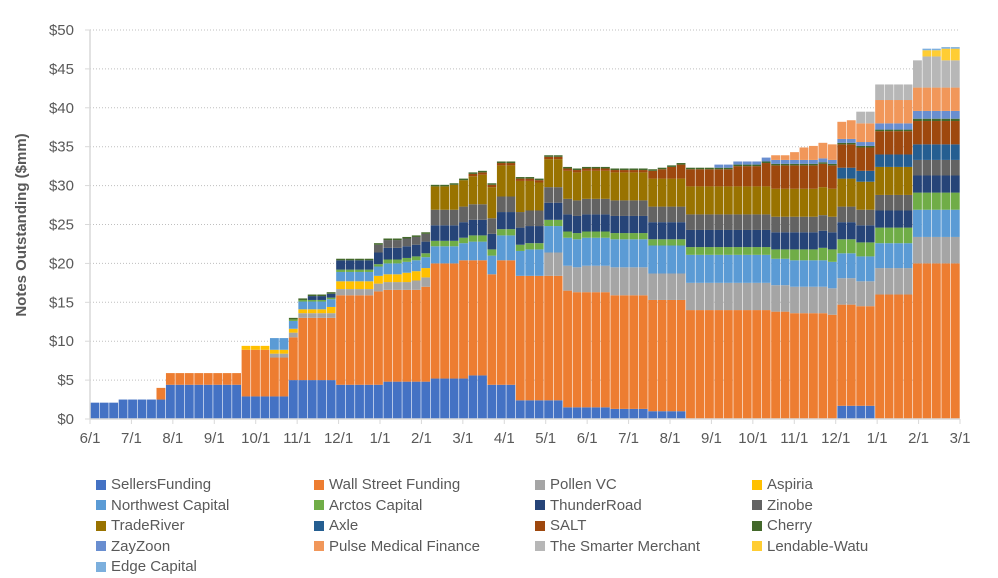 The width and height of the screenshot is (998, 578). I want to click on legend-item: The Smarter Merchant, so click(617, 546).